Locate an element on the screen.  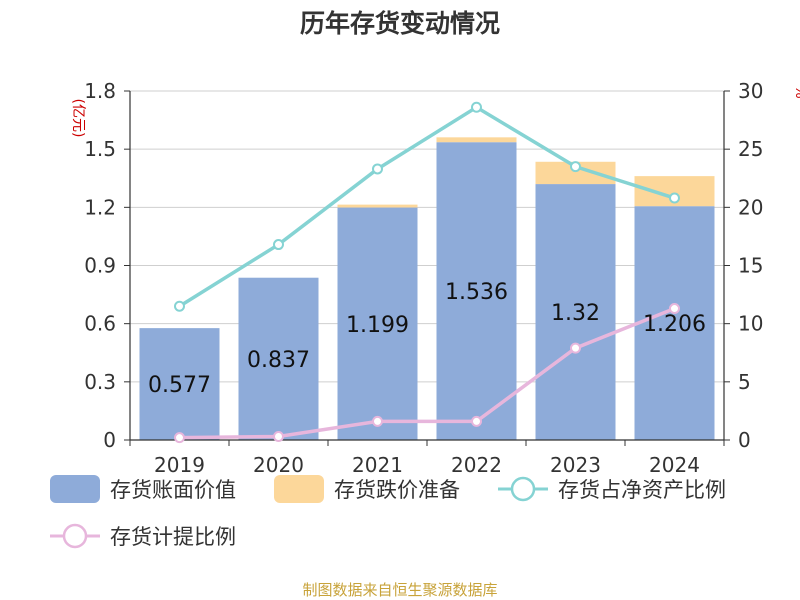
legend-provision-ratio-marker is located at coordinates (75, 536).